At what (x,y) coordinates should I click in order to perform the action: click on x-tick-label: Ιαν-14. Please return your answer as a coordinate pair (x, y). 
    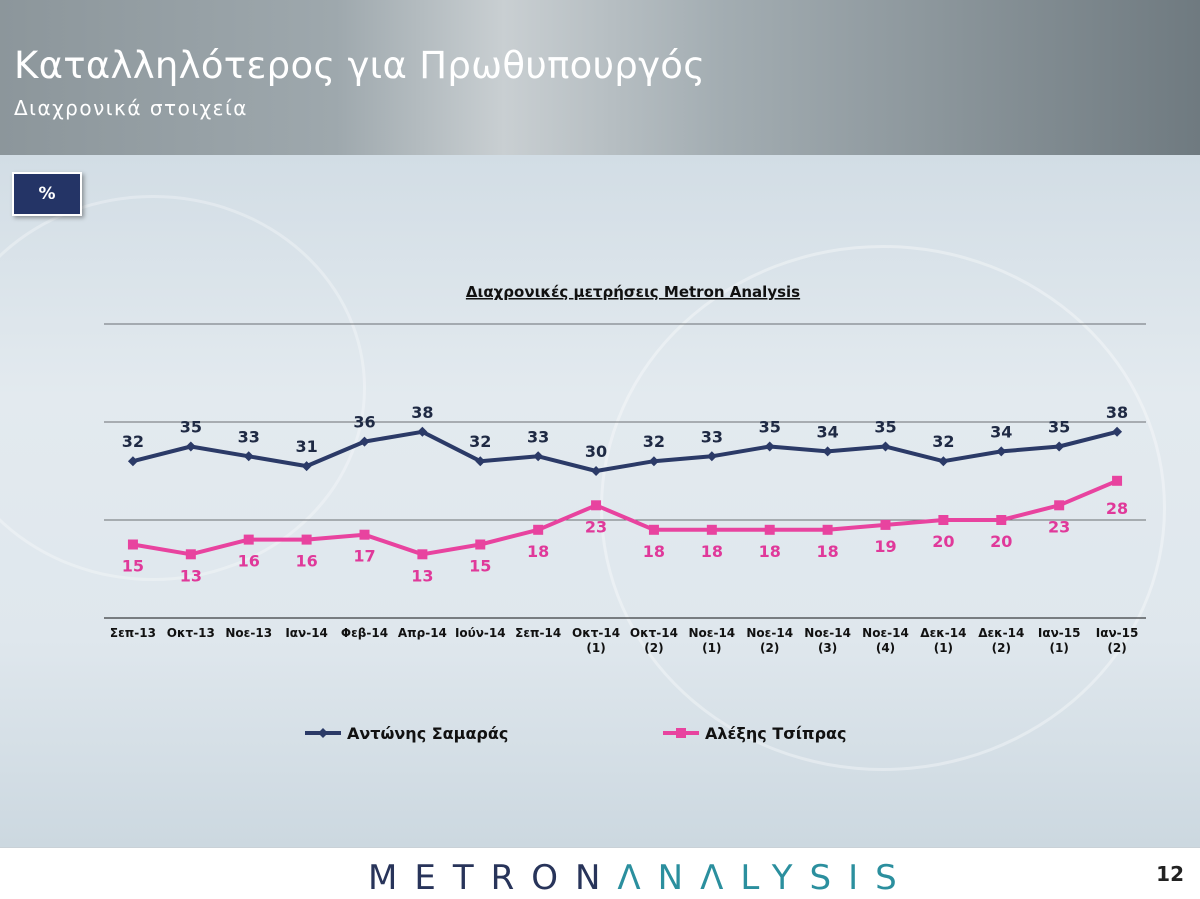
    Looking at the image, I should click on (306, 633).